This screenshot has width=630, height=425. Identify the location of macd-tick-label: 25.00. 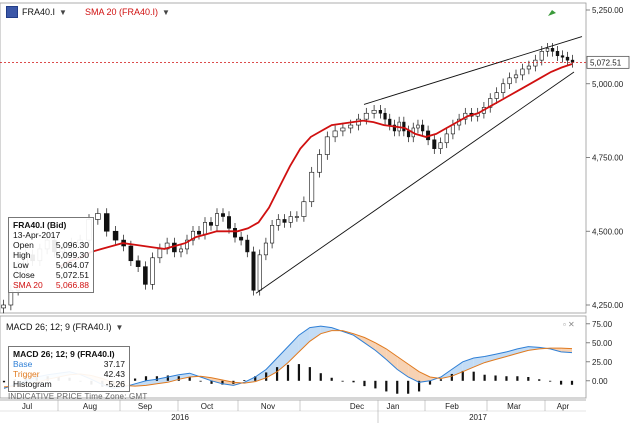
(602, 362).